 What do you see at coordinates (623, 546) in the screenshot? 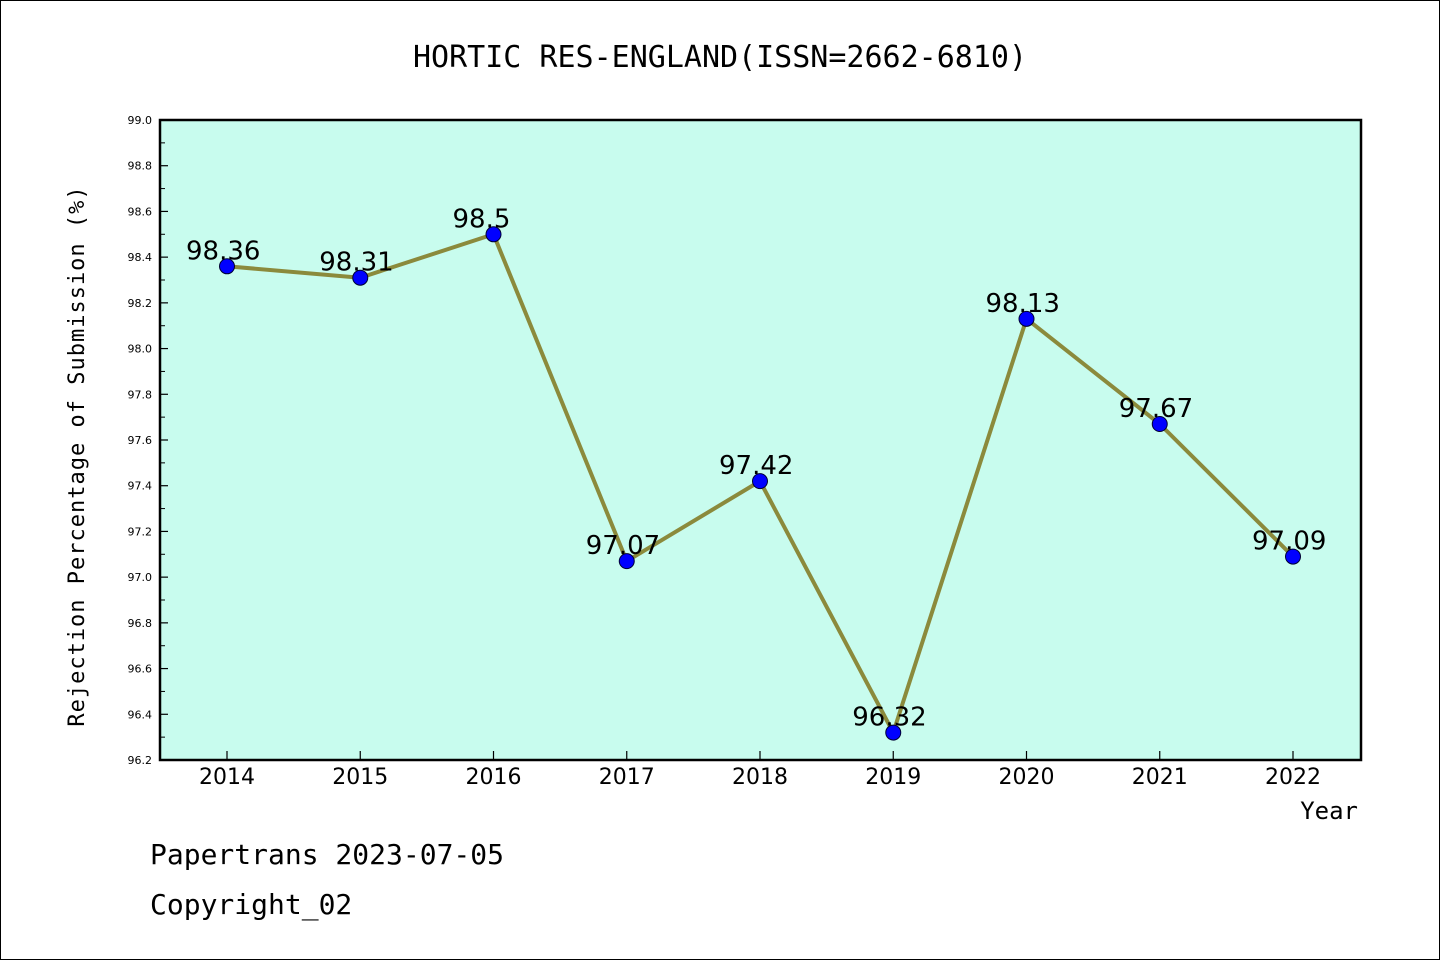
I see `data-label: 97.07` at bounding box center [623, 546].